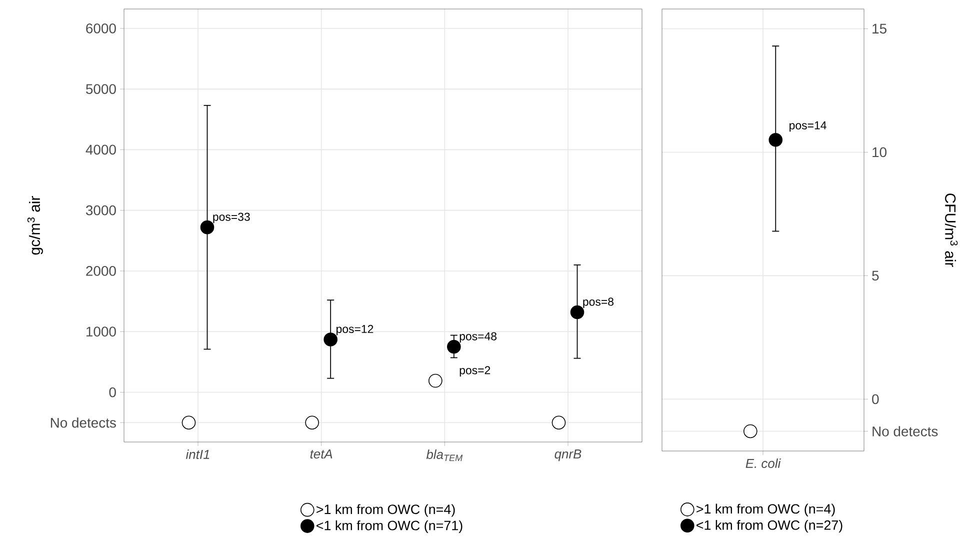 This screenshot has height=555, width=974. Describe the element at coordinates (879, 29) in the screenshot. I see `y2-tick-label: 15` at that location.